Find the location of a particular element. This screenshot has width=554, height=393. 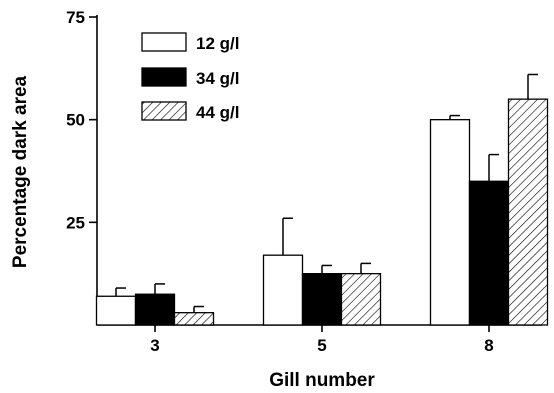

y-tick-label: 50 is located at coordinates (75, 120).